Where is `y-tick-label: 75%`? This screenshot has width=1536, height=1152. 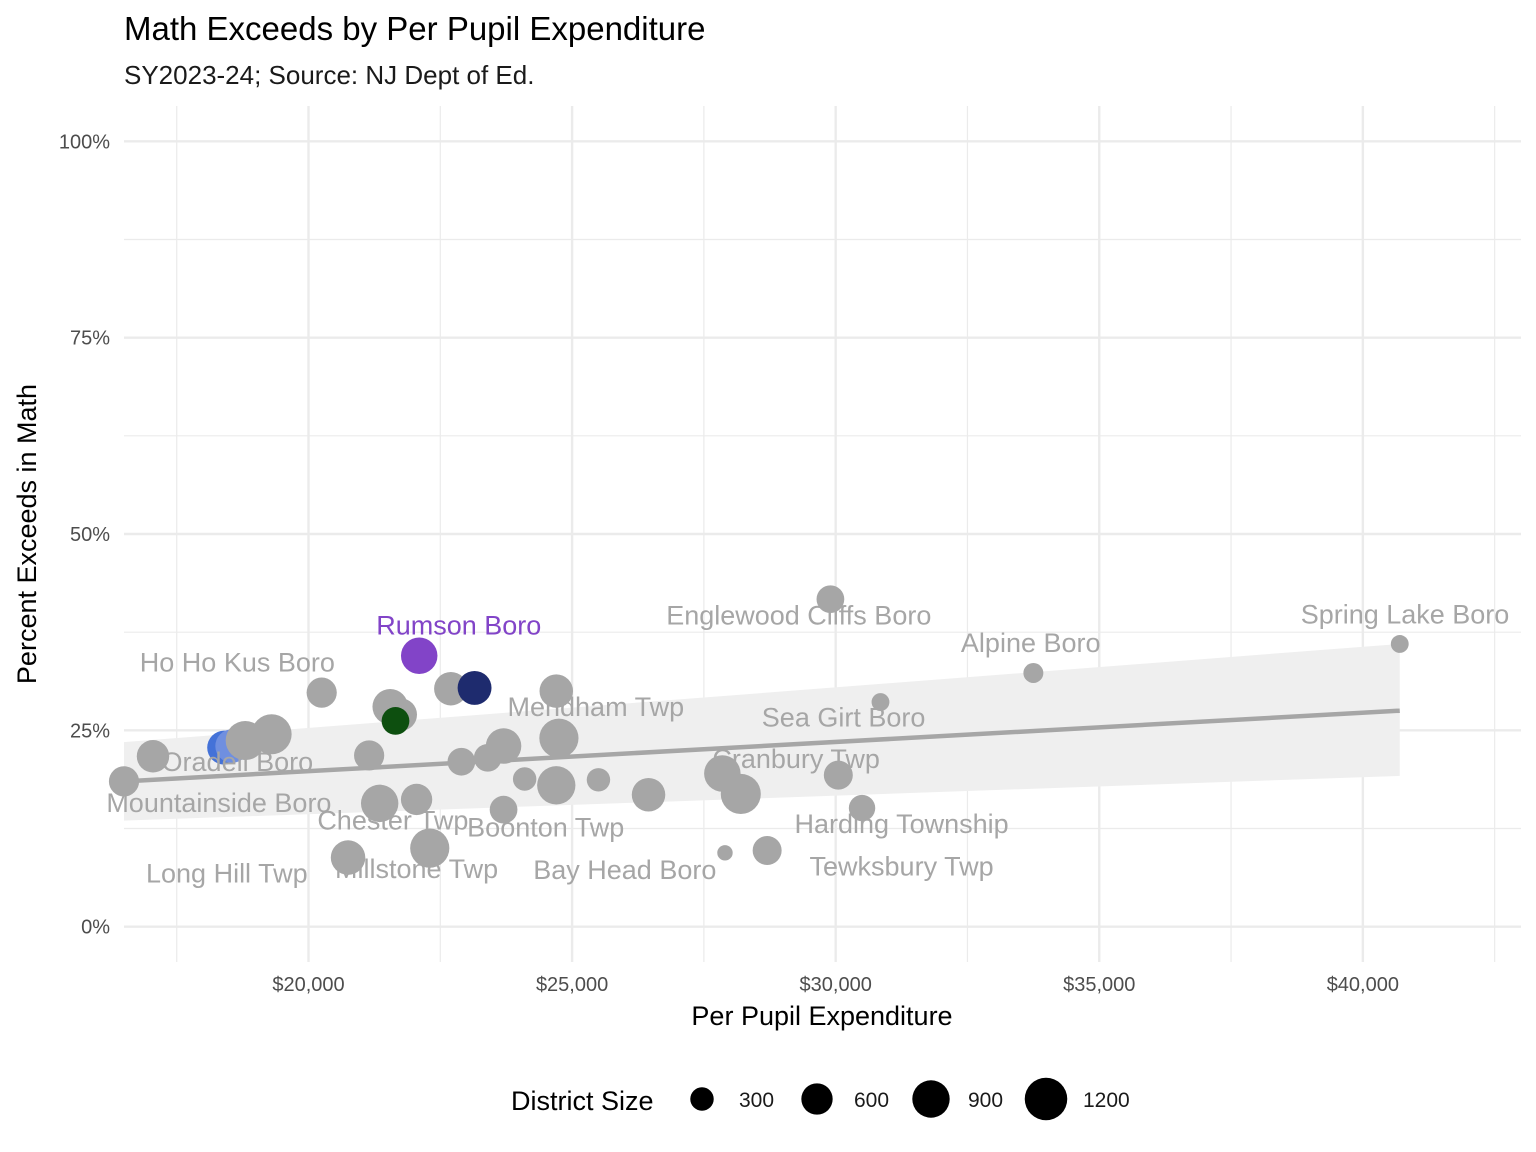 y-tick-label: 75% is located at coordinates (90, 339).